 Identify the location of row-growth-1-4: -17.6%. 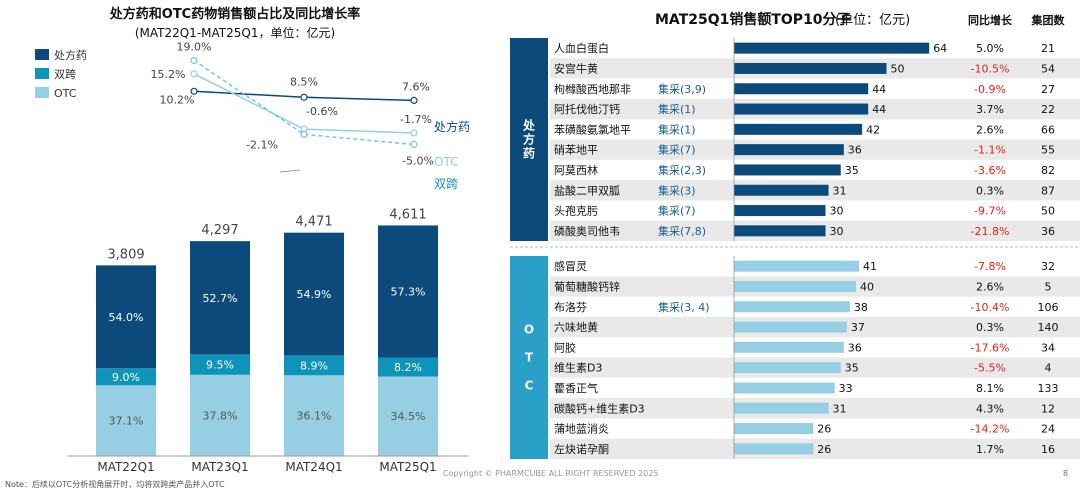
(990, 347).